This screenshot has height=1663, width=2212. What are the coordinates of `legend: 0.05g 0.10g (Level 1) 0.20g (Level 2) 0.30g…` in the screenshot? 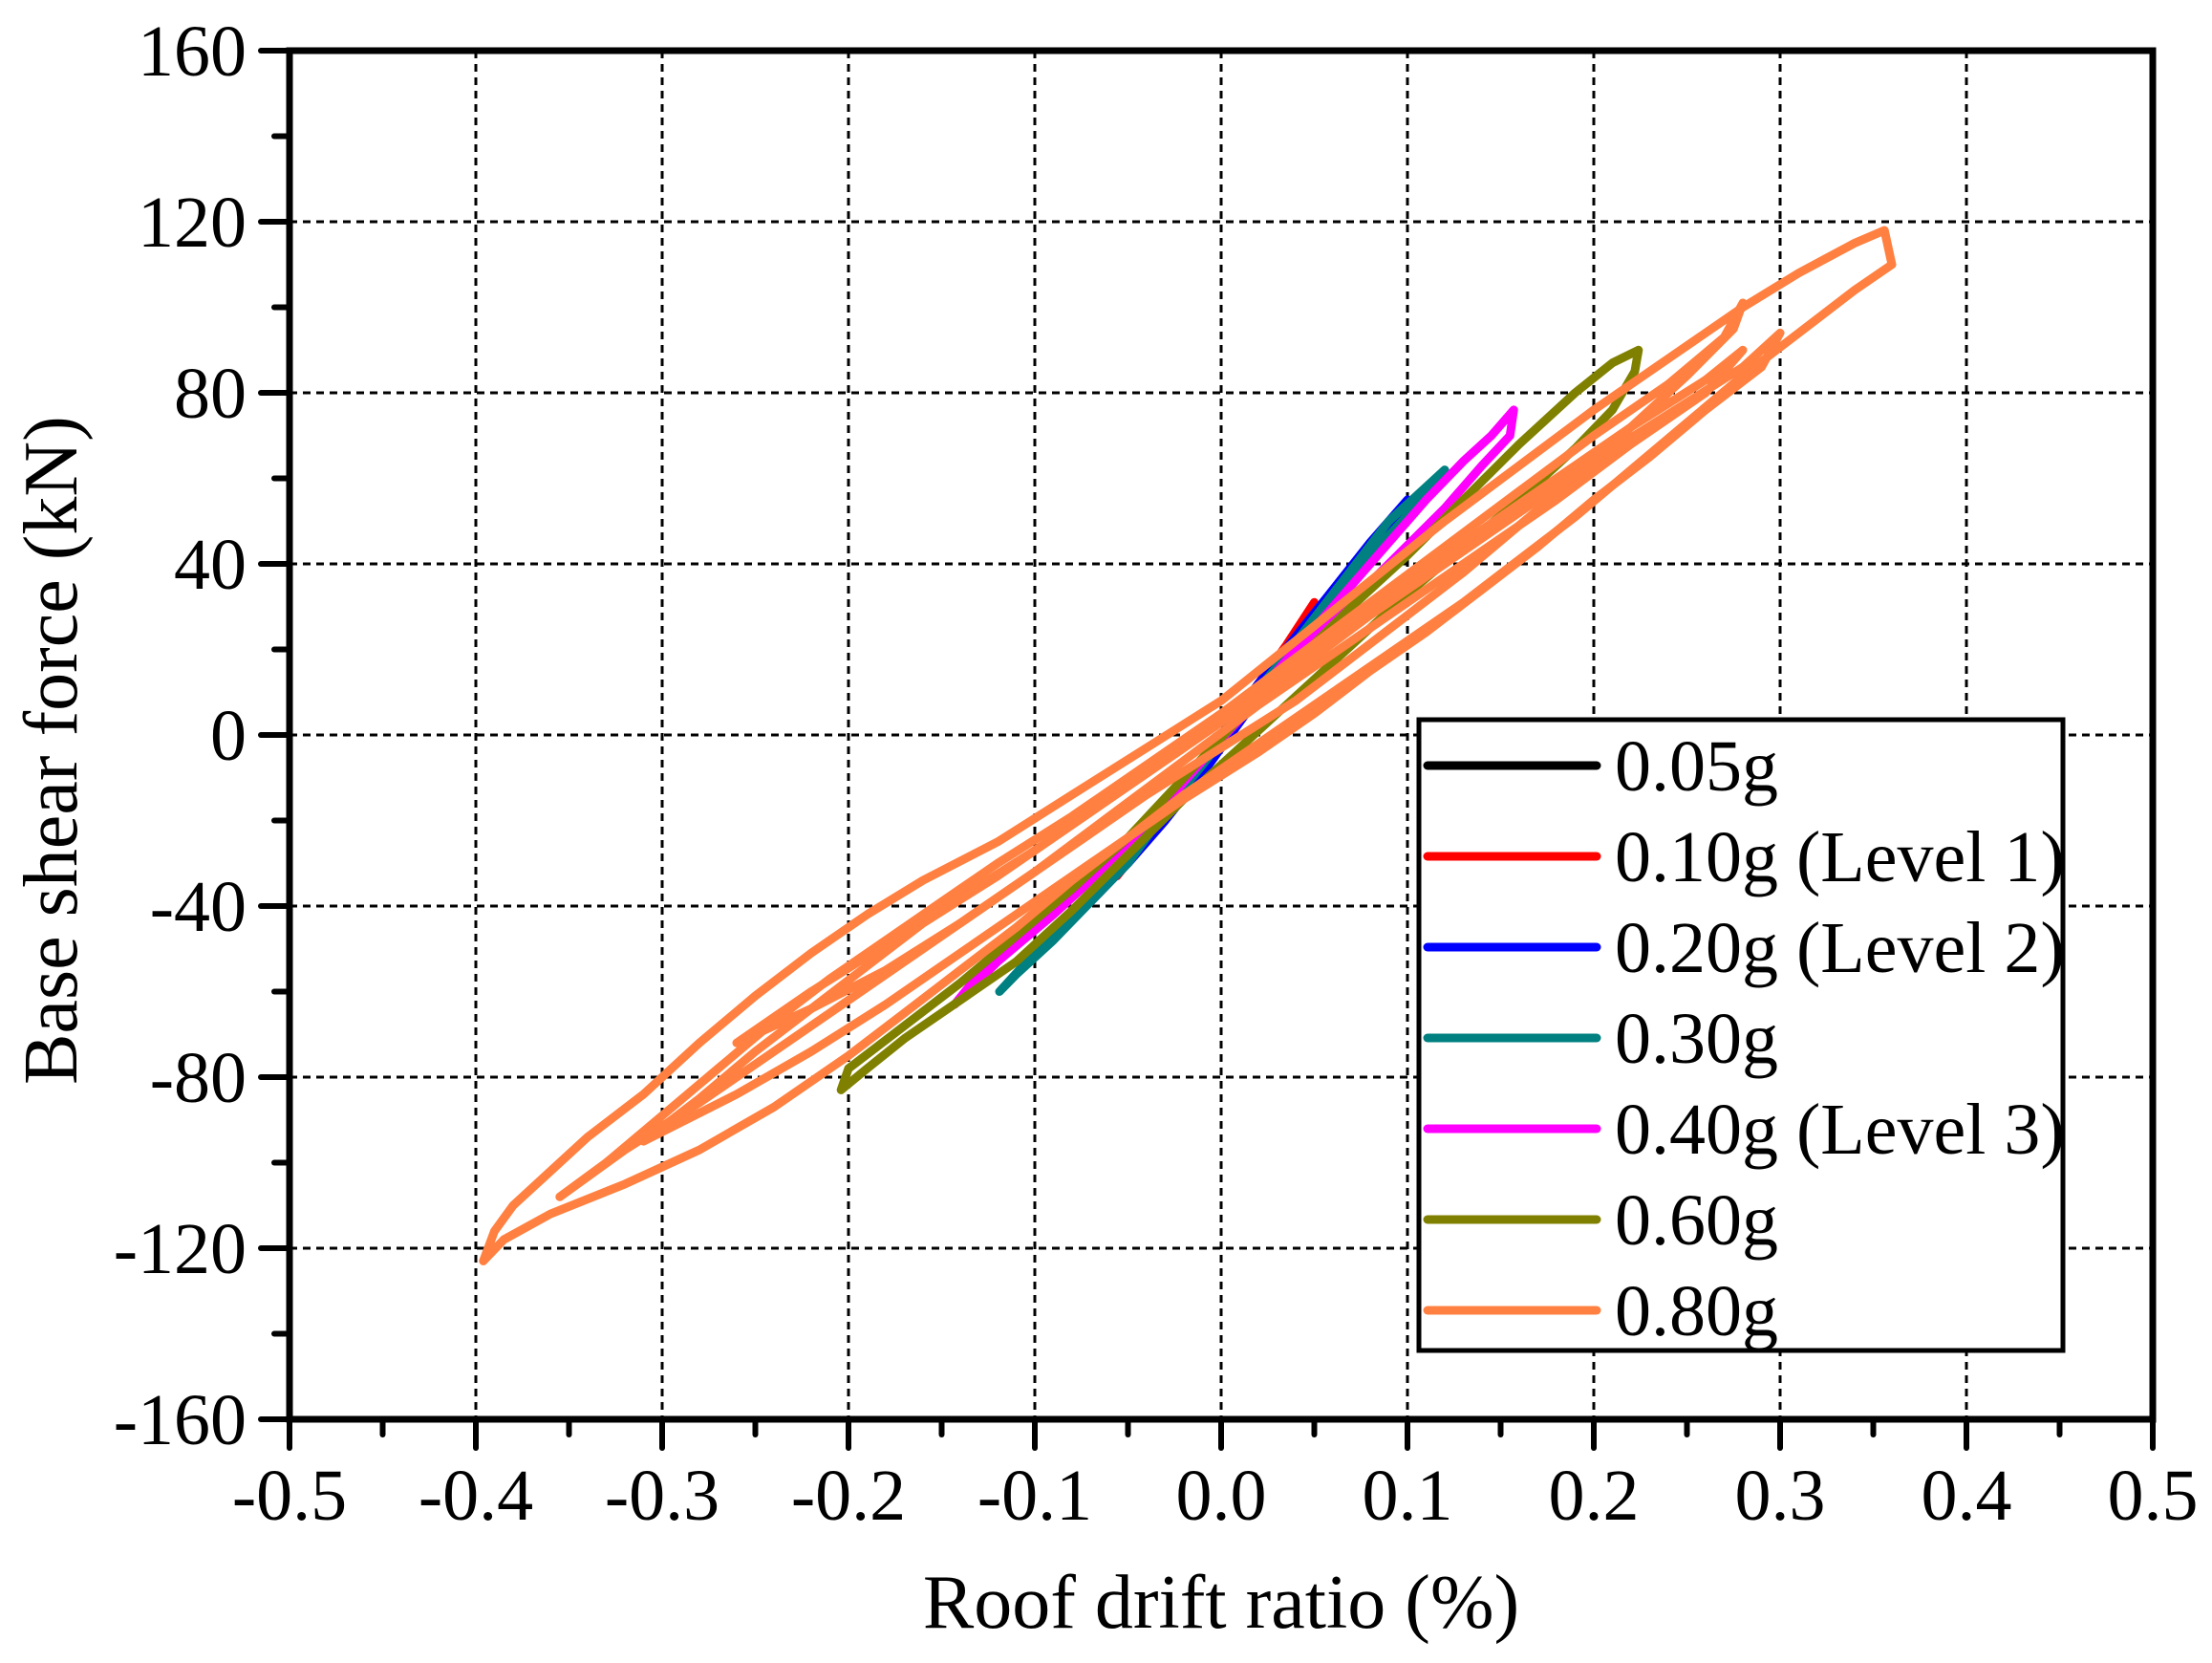 It's located at (1741, 1035).